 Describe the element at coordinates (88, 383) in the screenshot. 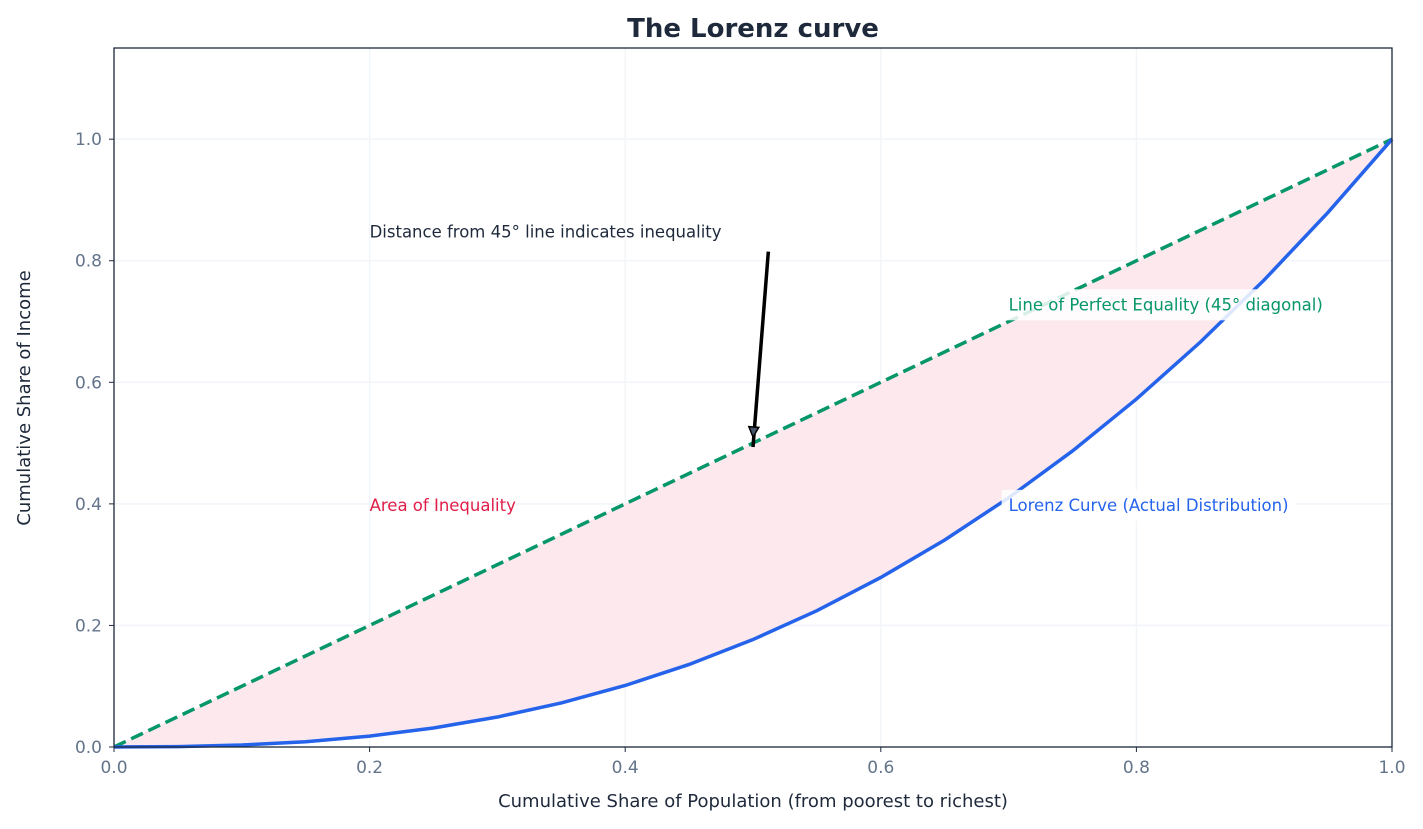

I see `y-tick-label: 0.6` at that location.